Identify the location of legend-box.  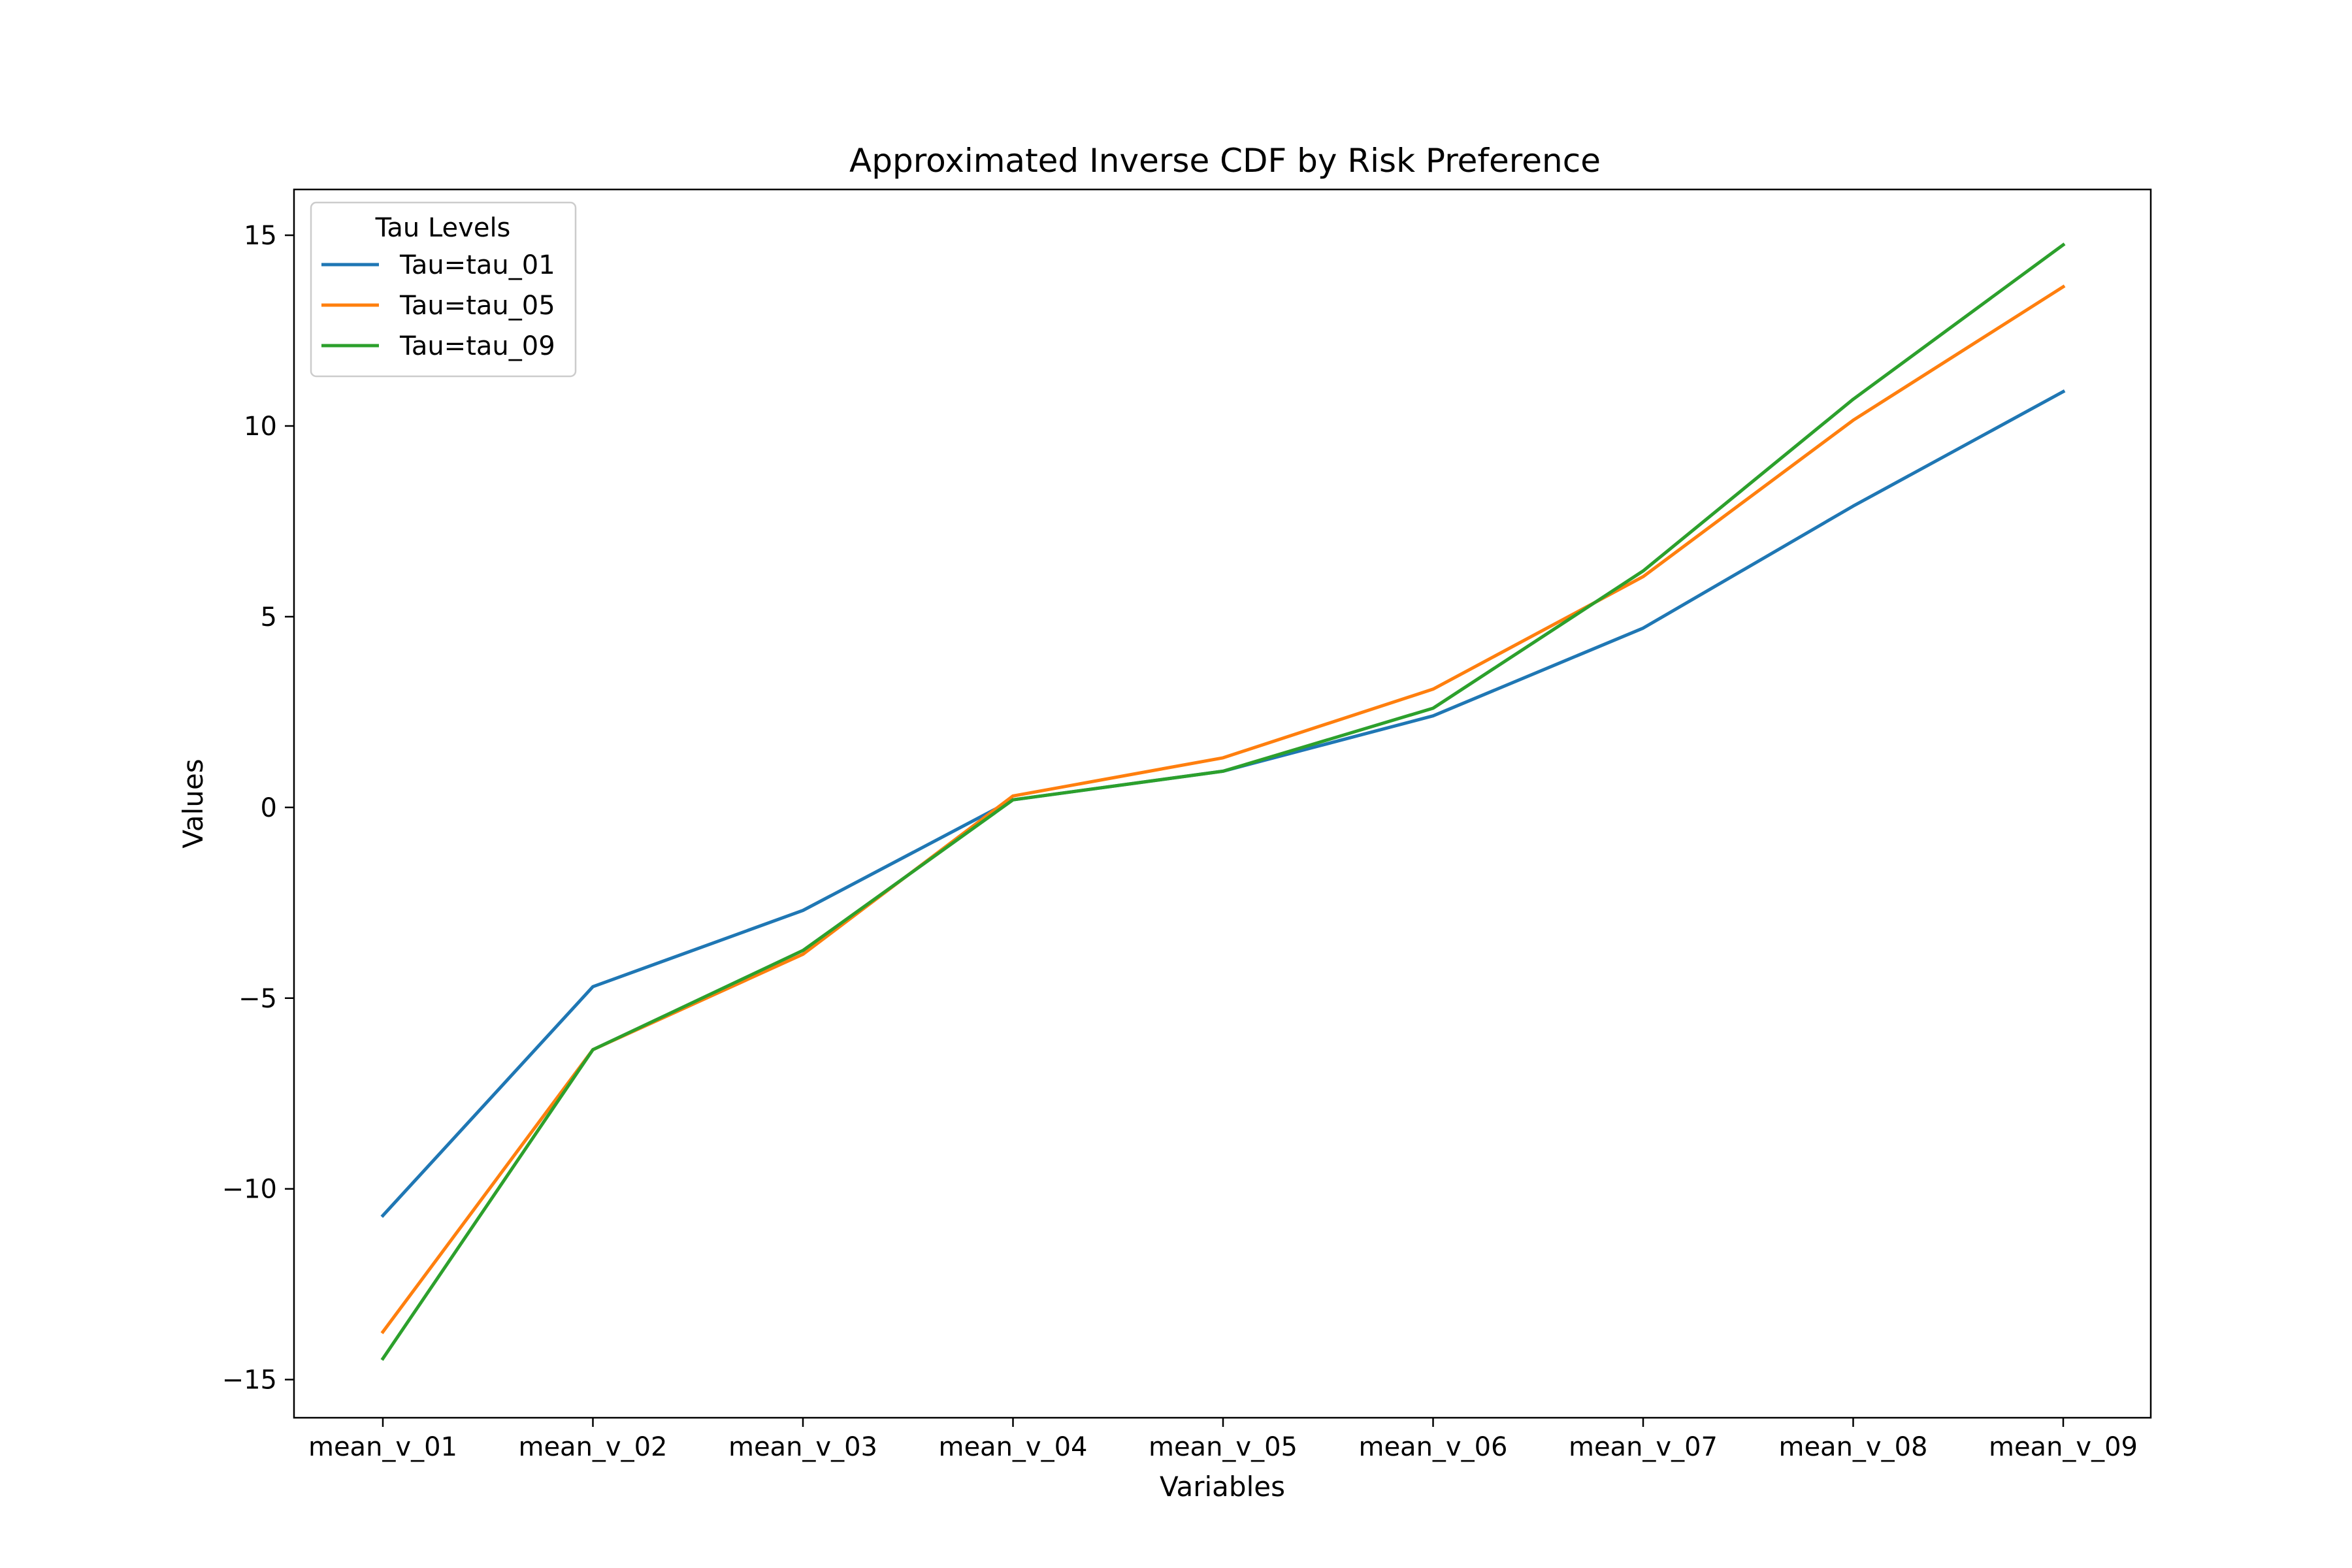
(443, 289).